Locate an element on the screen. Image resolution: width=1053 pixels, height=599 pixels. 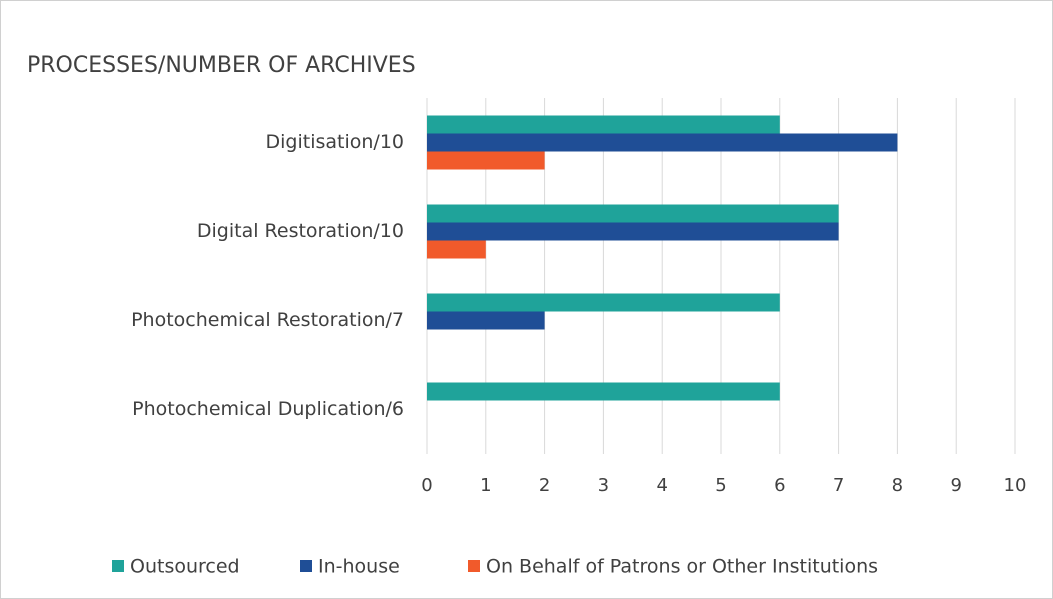
x-tick-label: 0 is located at coordinates (426, 485).